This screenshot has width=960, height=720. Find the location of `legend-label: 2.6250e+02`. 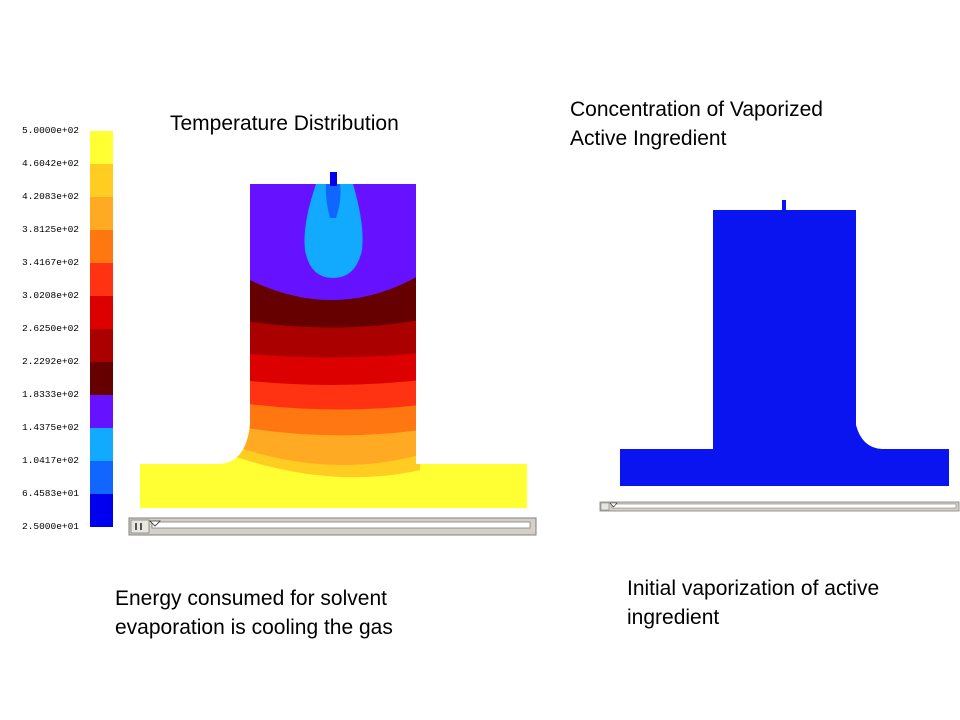

legend-label: 2.6250e+02 is located at coordinates (51, 328).